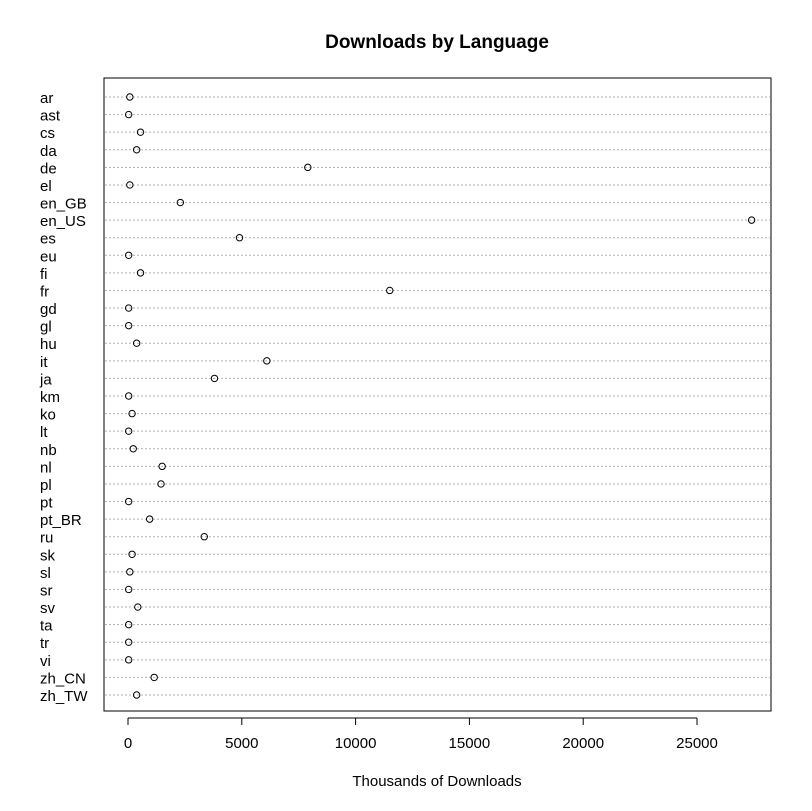  What do you see at coordinates (48, 608) in the screenshot?
I see `category-label-sv: sv` at bounding box center [48, 608].